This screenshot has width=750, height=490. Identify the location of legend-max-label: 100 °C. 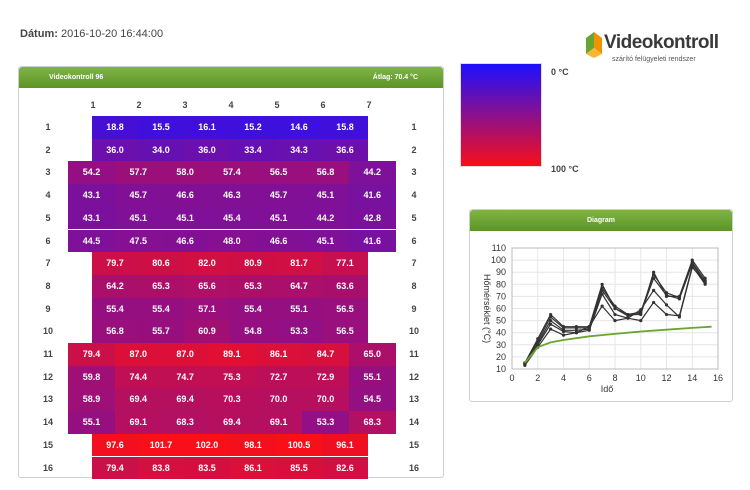
(565, 169).